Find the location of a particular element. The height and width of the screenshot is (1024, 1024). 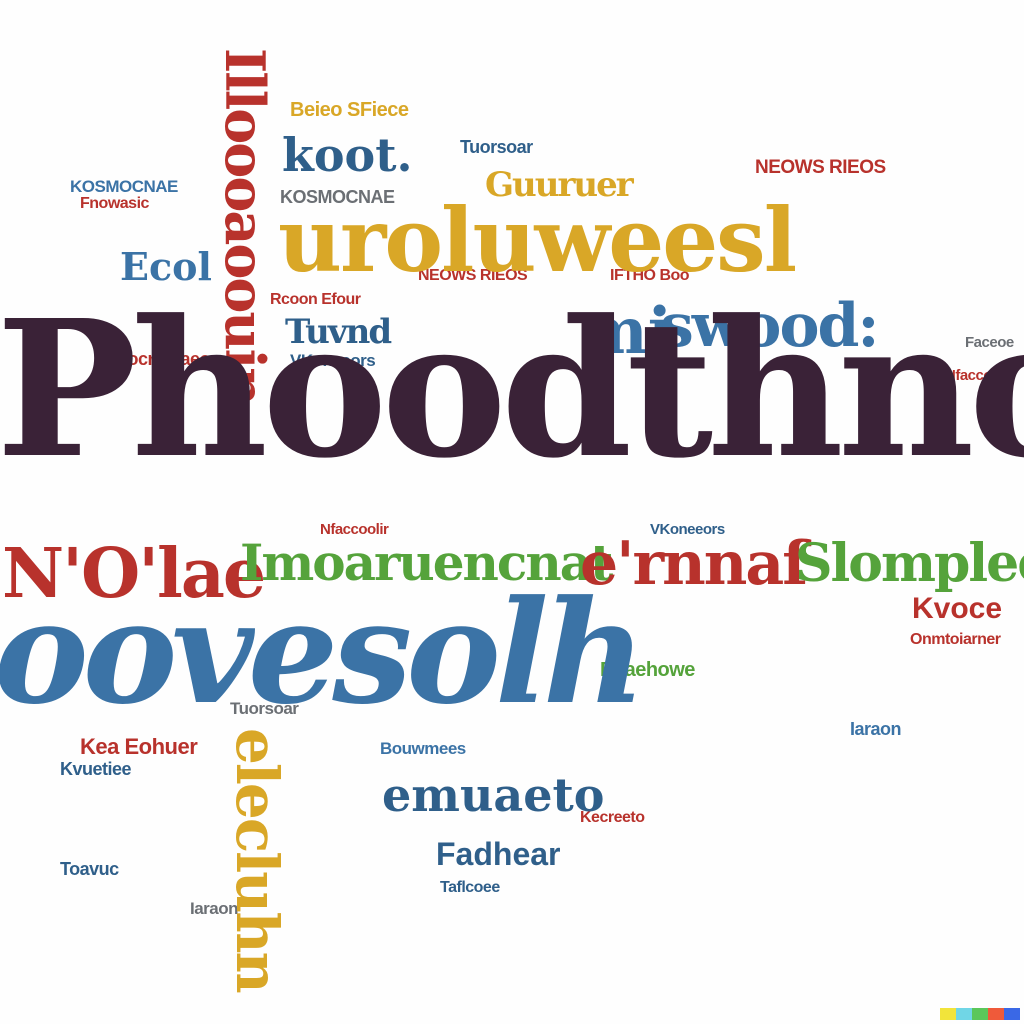

cloud-word-emuaeto: emuaeto is located at coordinates (493, 795).